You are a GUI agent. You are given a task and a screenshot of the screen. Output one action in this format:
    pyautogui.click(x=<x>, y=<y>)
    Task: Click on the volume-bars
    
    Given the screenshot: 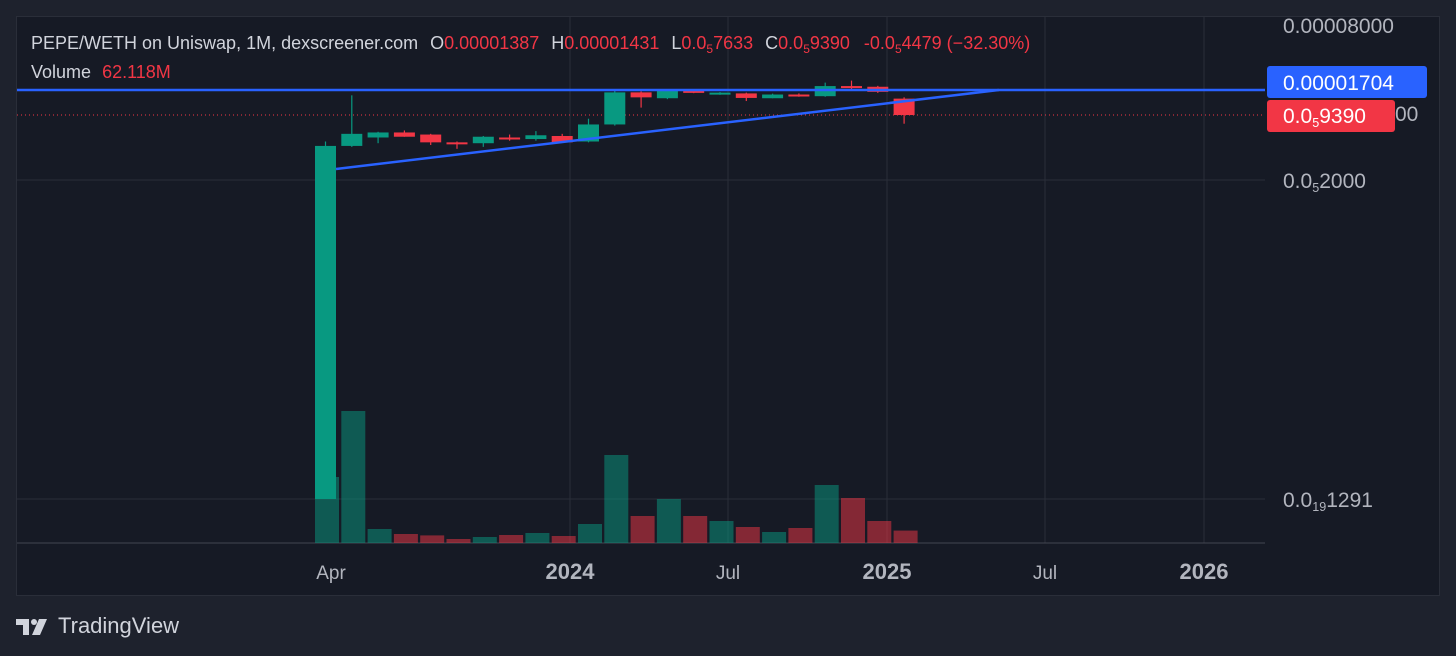 What is the action you would take?
    pyautogui.click(x=616, y=477)
    